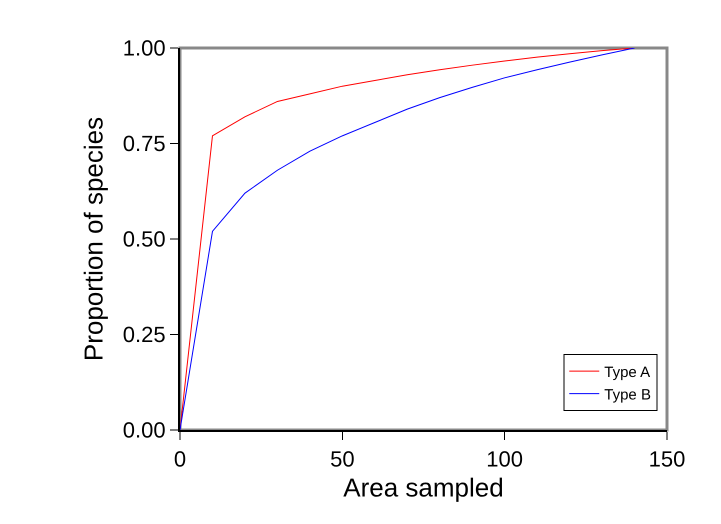 Image resolution: width=721 pixels, height=524 pixels. I want to click on legend-label: Type A, so click(627, 372).